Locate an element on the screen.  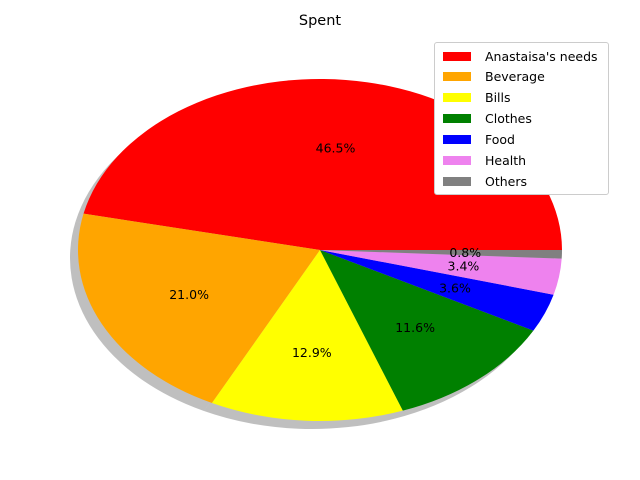
pie-label-beverage: 21.0% is located at coordinates (189, 294).